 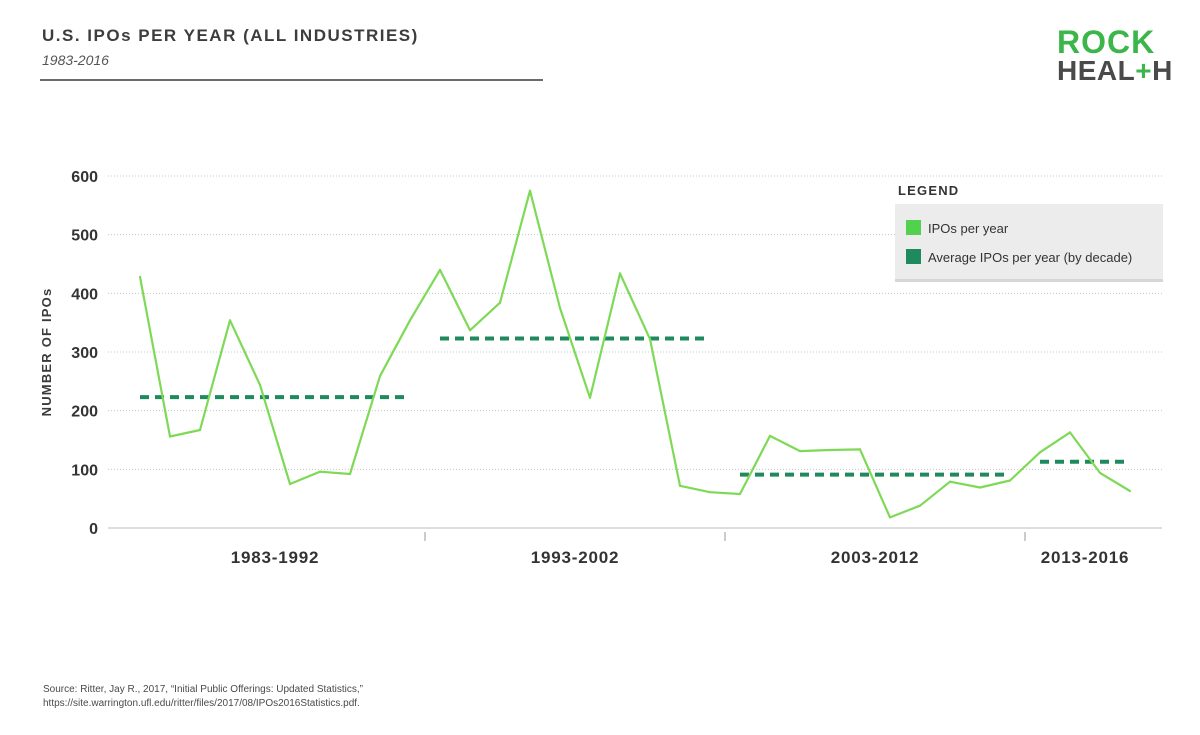 What do you see at coordinates (84, 470) in the screenshot?
I see `y-tick-label: 100` at bounding box center [84, 470].